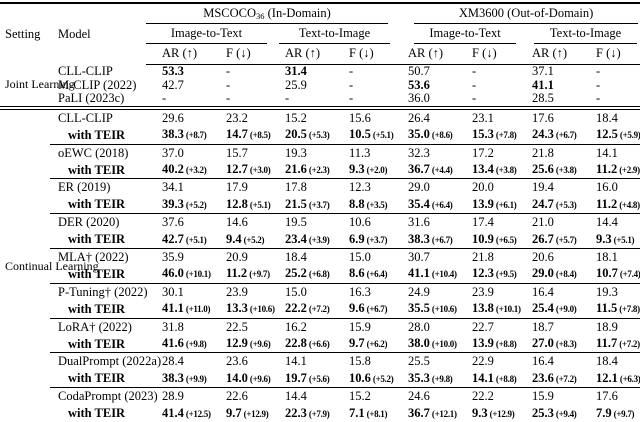  What do you see at coordinates (516, 13) in the screenshot?
I see `column-group-xm3600-out-of-domain: XM3600 (Out-of-Domain)` at bounding box center [516, 13].